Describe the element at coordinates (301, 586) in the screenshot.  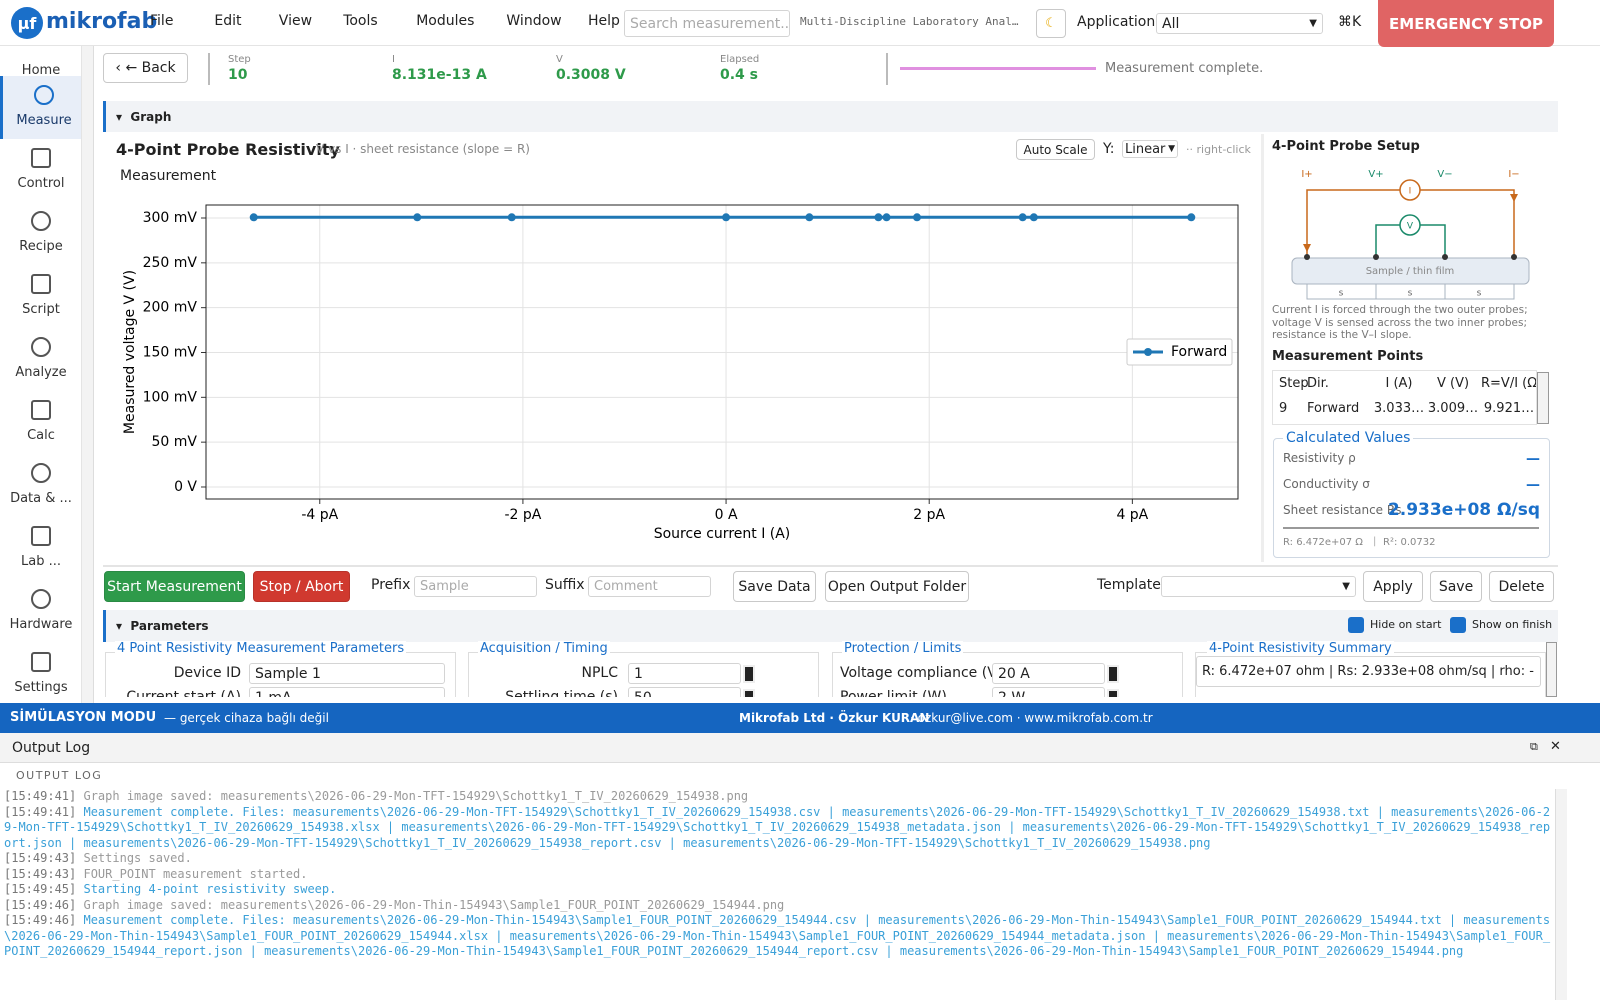
I see `stop-button: Stop / Abort` at that location.